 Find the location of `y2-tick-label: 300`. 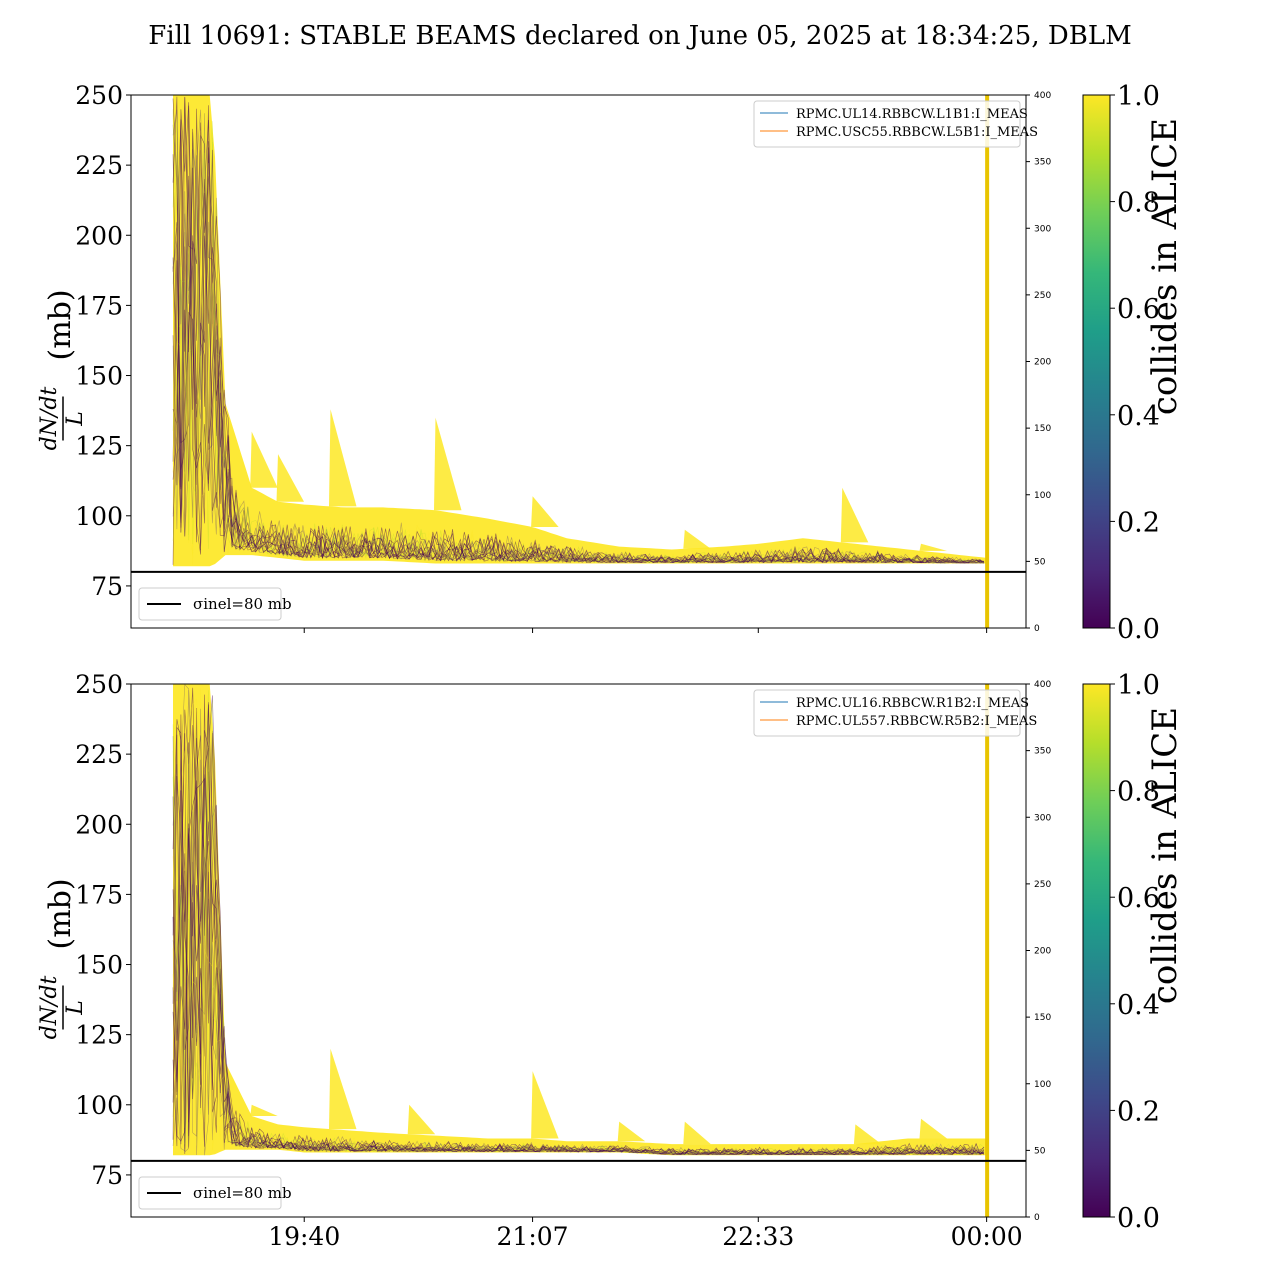

y2-tick-label: 300 is located at coordinates (1042, 229).